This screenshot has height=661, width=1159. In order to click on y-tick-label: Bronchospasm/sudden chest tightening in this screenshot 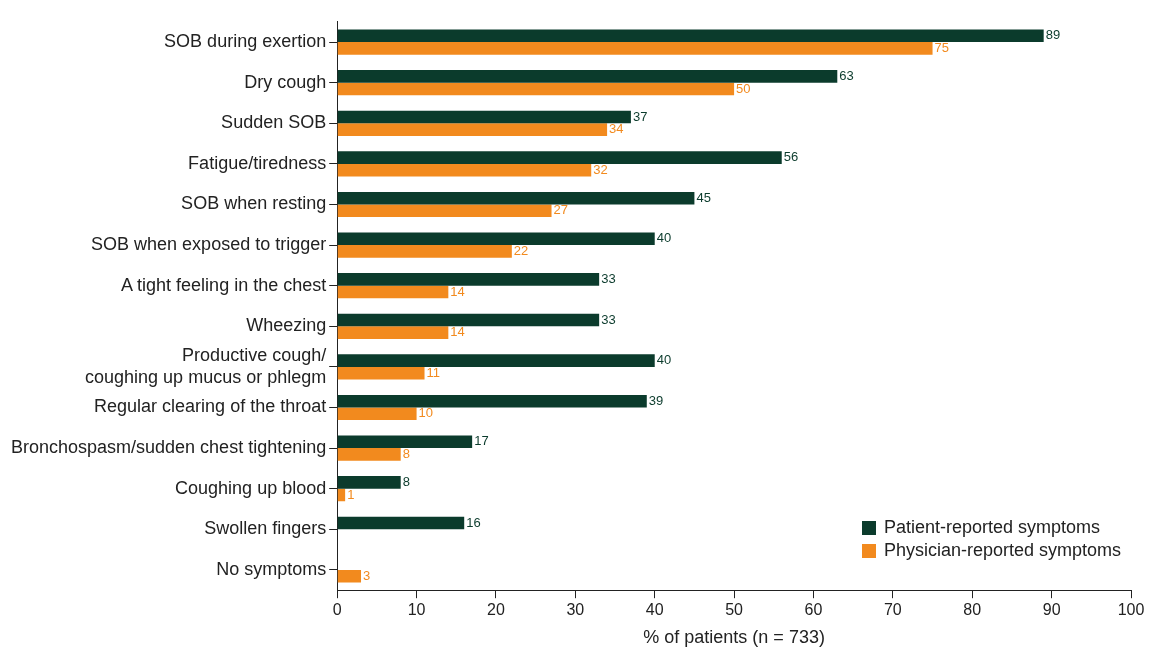, I will do `click(169, 447)`.